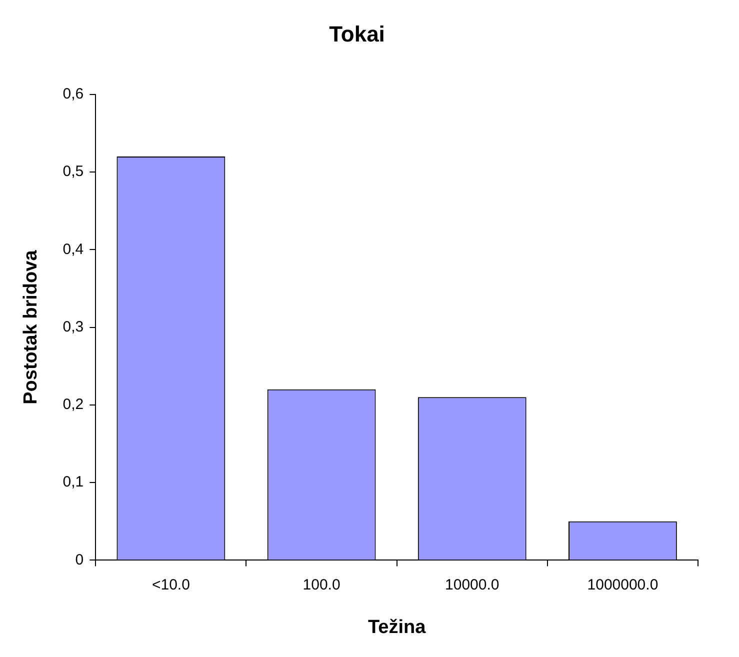 Image resolution: width=739 pixels, height=657 pixels. I want to click on x-tick-label: 100.0, so click(321, 585).